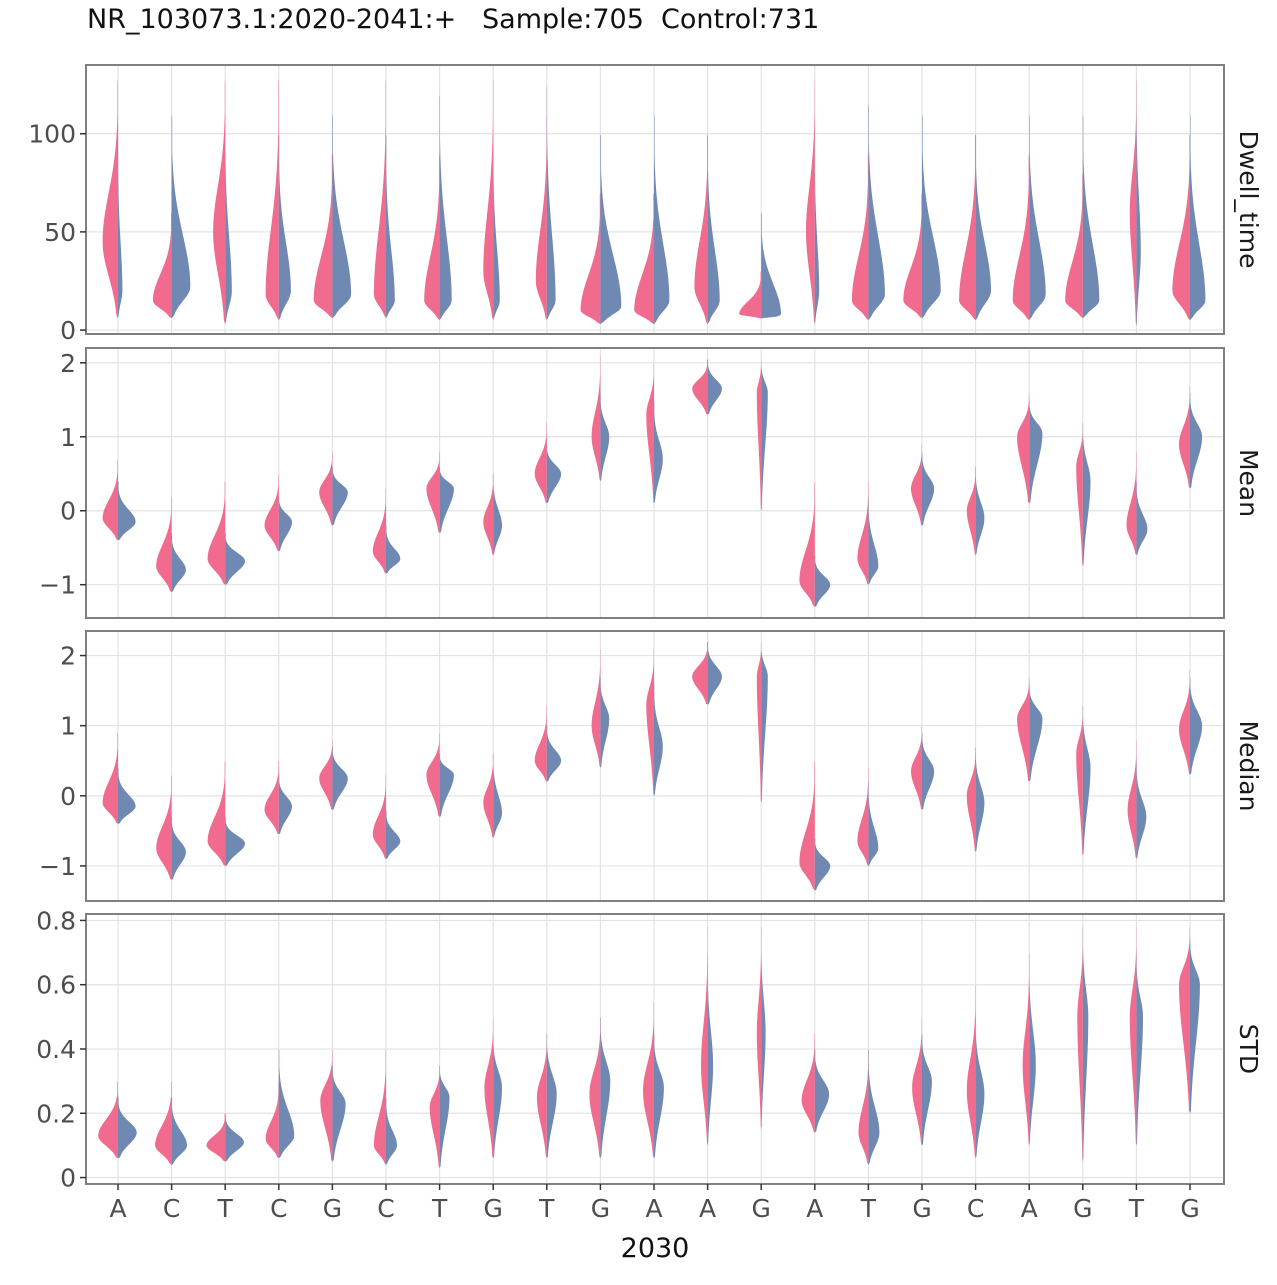 The image size is (1277, 1285). What do you see at coordinates (1248, 1049) in the screenshot?
I see `strip-label-std: STD` at bounding box center [1248, 1049].